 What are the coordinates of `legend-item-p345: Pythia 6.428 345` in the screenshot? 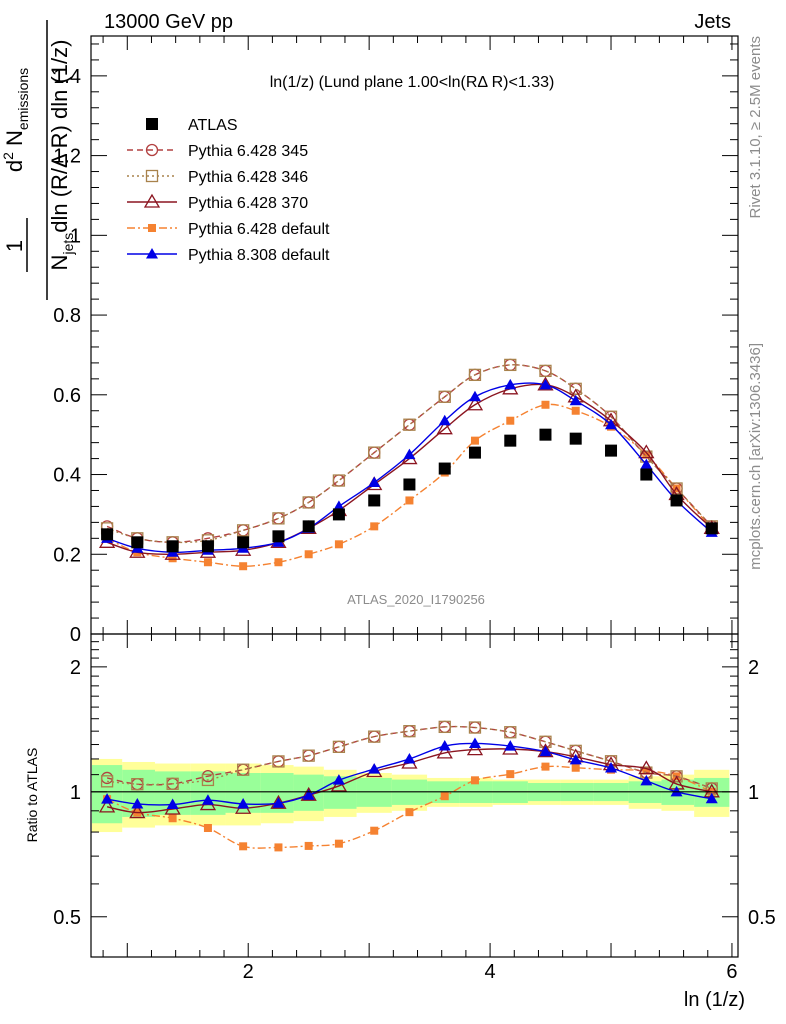 It's located at (217, 151).